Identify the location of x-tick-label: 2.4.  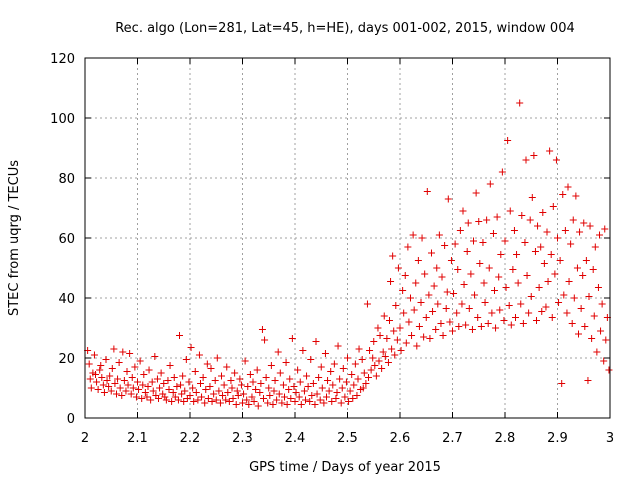
(295, 438).